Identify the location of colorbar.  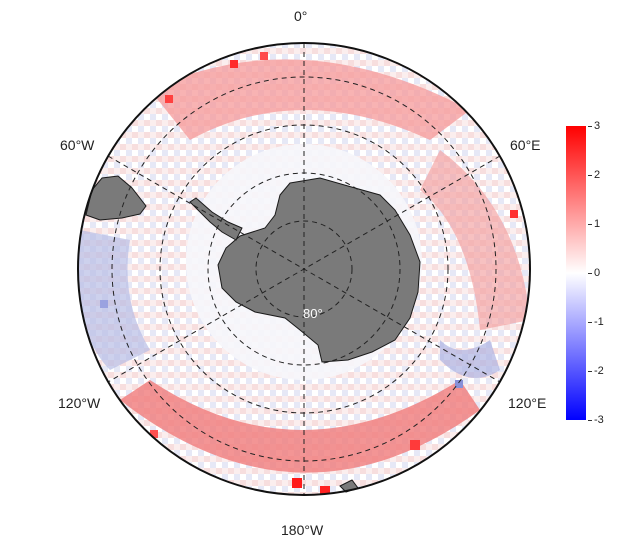
(576, 273).